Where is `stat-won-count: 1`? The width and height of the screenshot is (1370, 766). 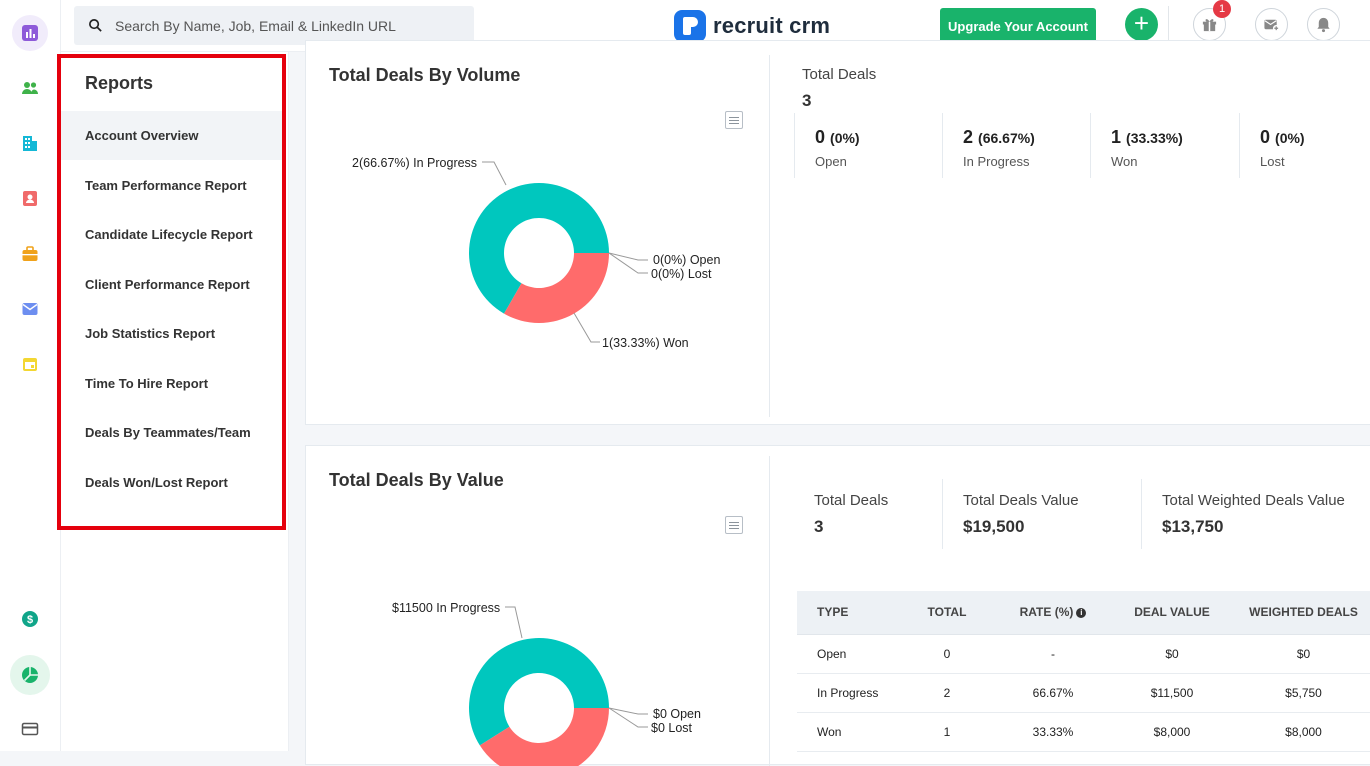 stat-won-count: 1 is located at coordinates (1116, 137).